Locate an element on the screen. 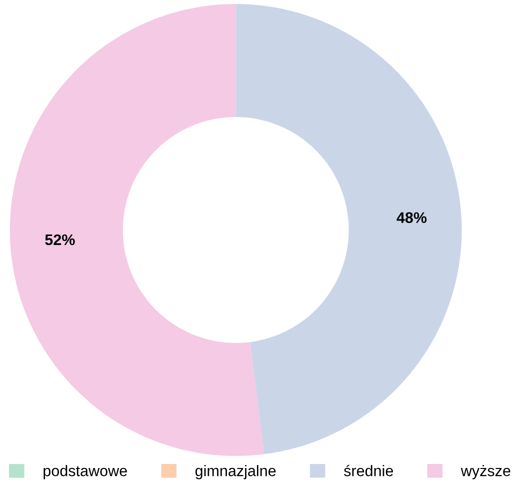  data-label: 48% is located at coordinates (411, 218).